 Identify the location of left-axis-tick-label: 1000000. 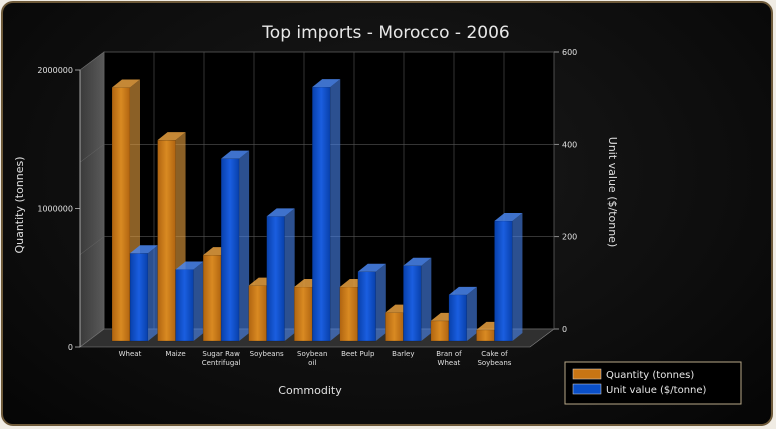
(55, 209).